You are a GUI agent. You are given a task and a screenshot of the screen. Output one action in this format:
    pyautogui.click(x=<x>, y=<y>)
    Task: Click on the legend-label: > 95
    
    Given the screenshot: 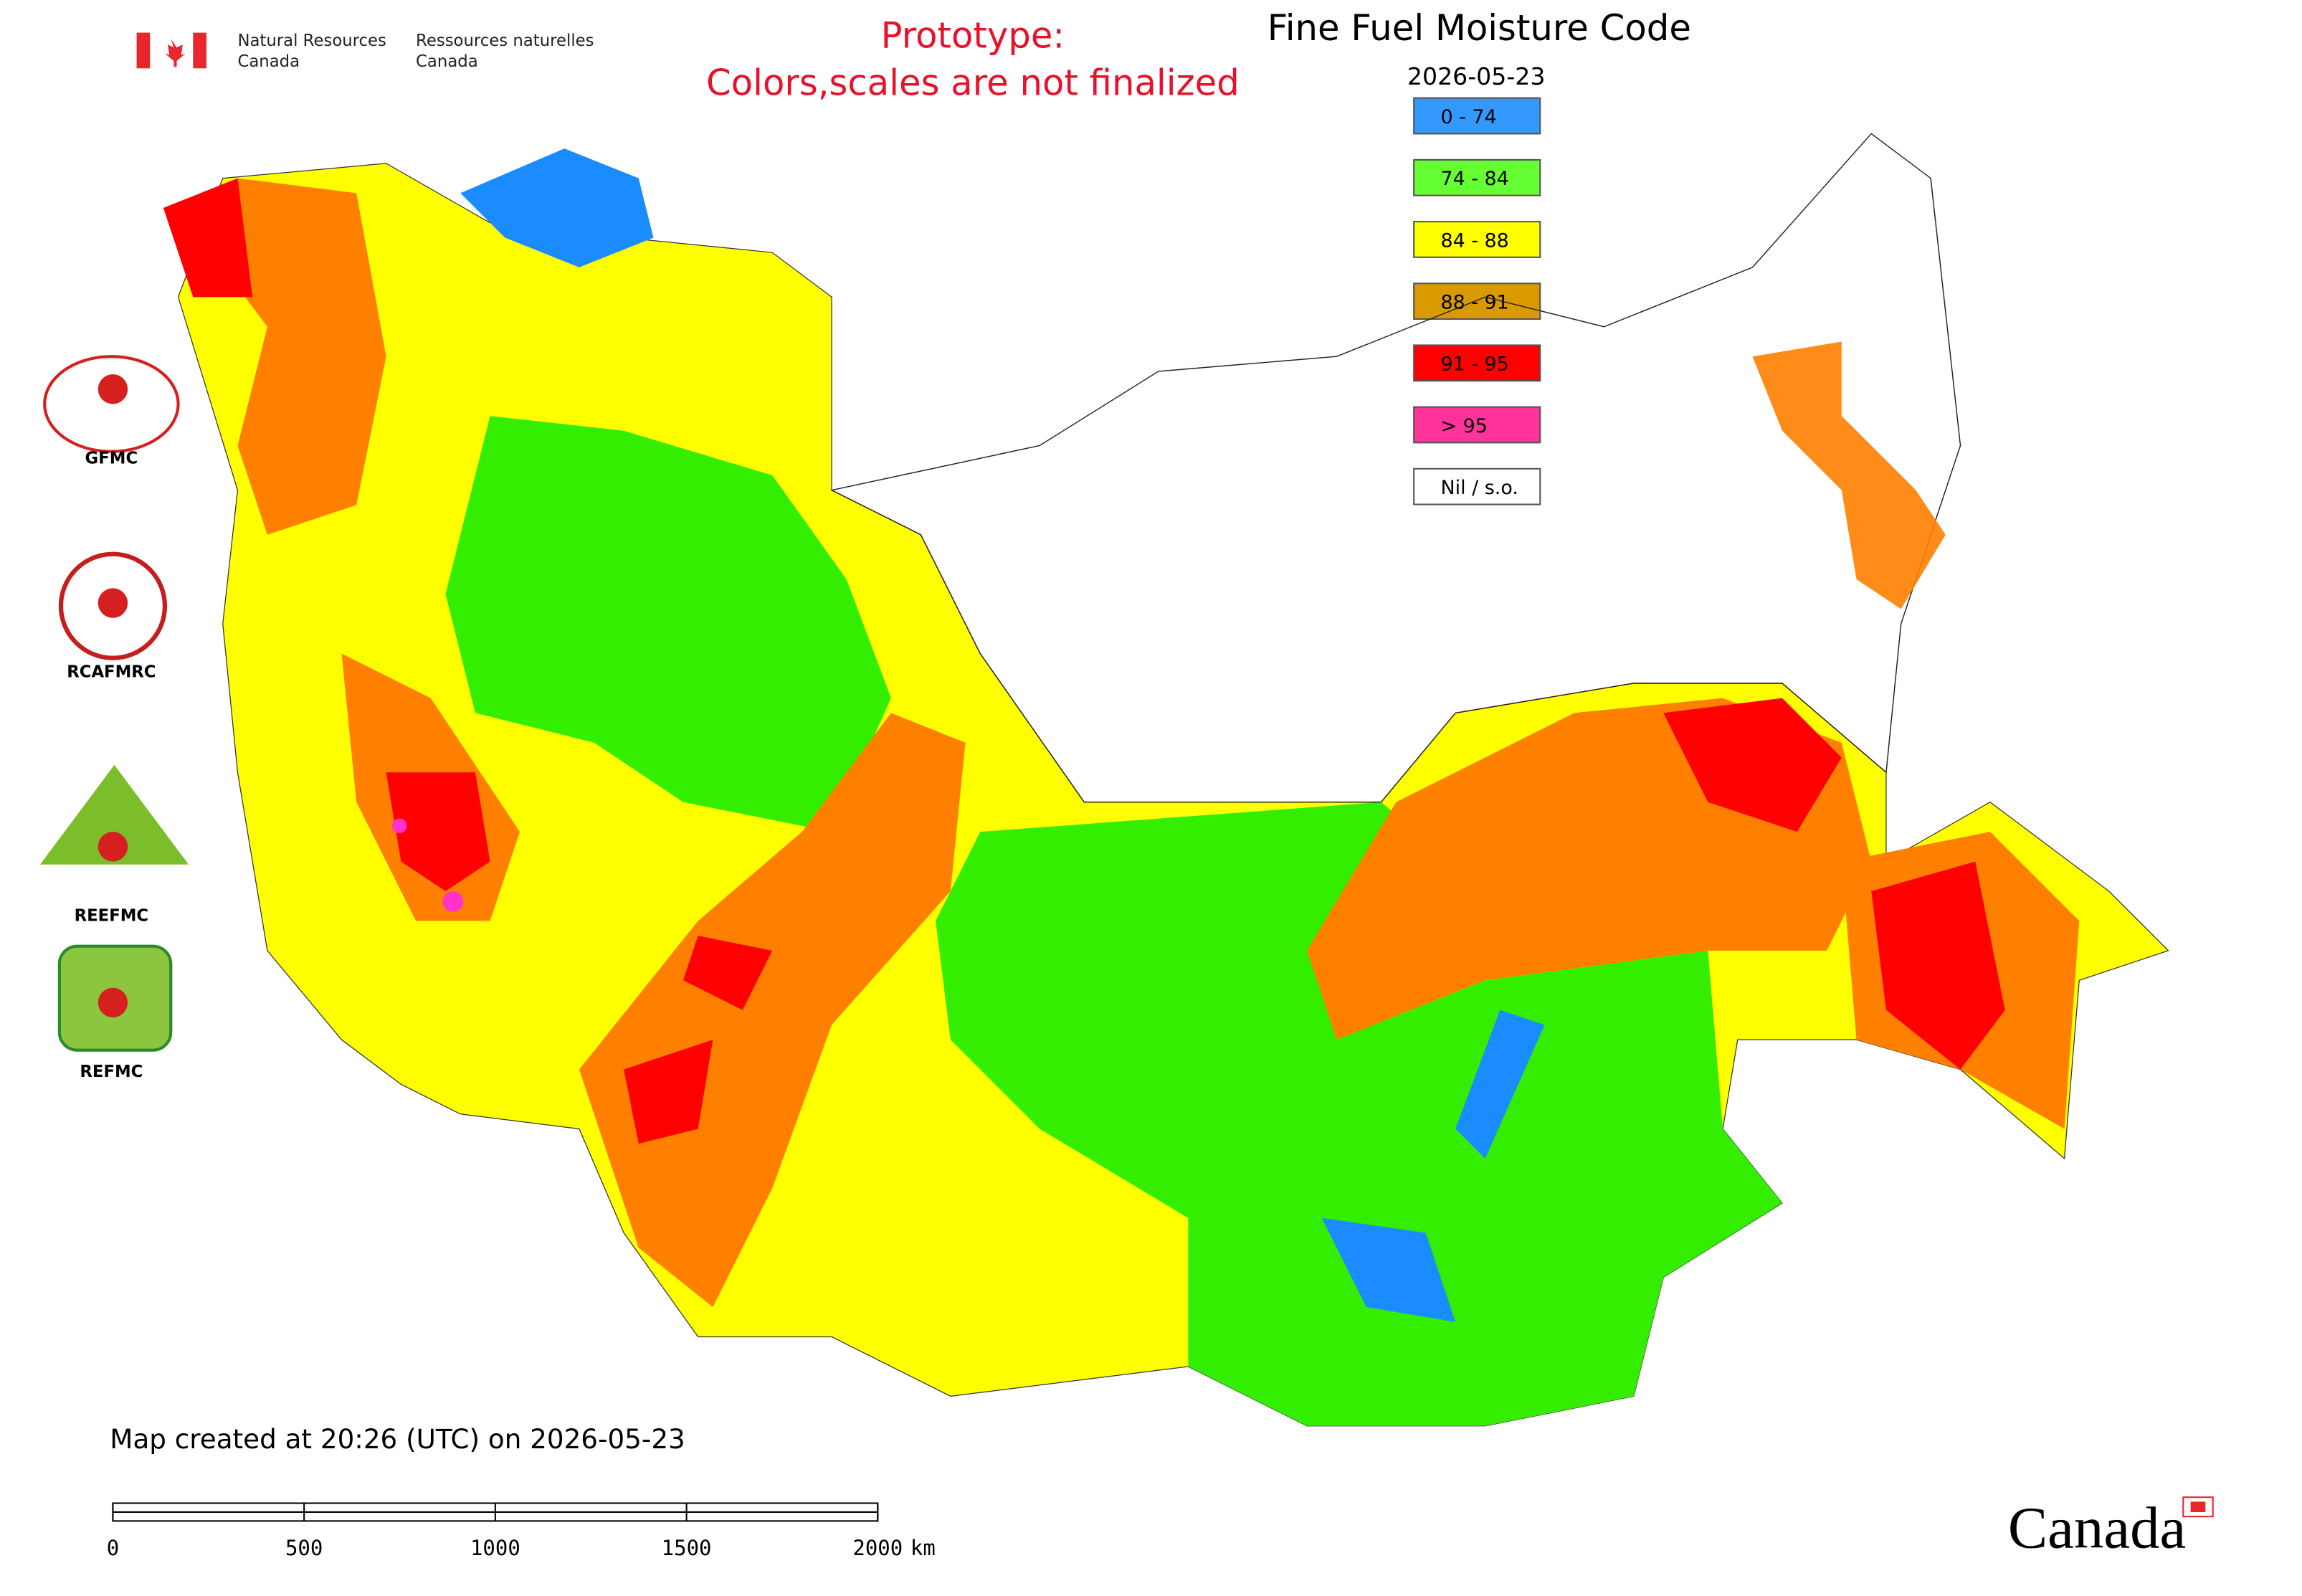 What is the action you would take?
    pyautogui.click(x=1463, y=426)
    